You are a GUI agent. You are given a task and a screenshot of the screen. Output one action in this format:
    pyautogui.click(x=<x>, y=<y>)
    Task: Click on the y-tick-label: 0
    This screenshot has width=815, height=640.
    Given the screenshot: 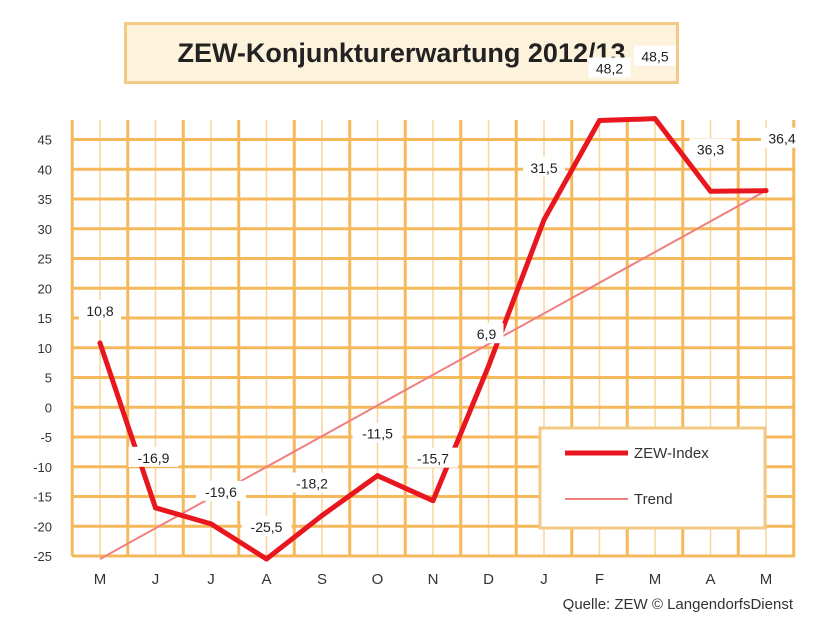 What is the action you would take?
    pyautogui.click(x=48, y=407)
    